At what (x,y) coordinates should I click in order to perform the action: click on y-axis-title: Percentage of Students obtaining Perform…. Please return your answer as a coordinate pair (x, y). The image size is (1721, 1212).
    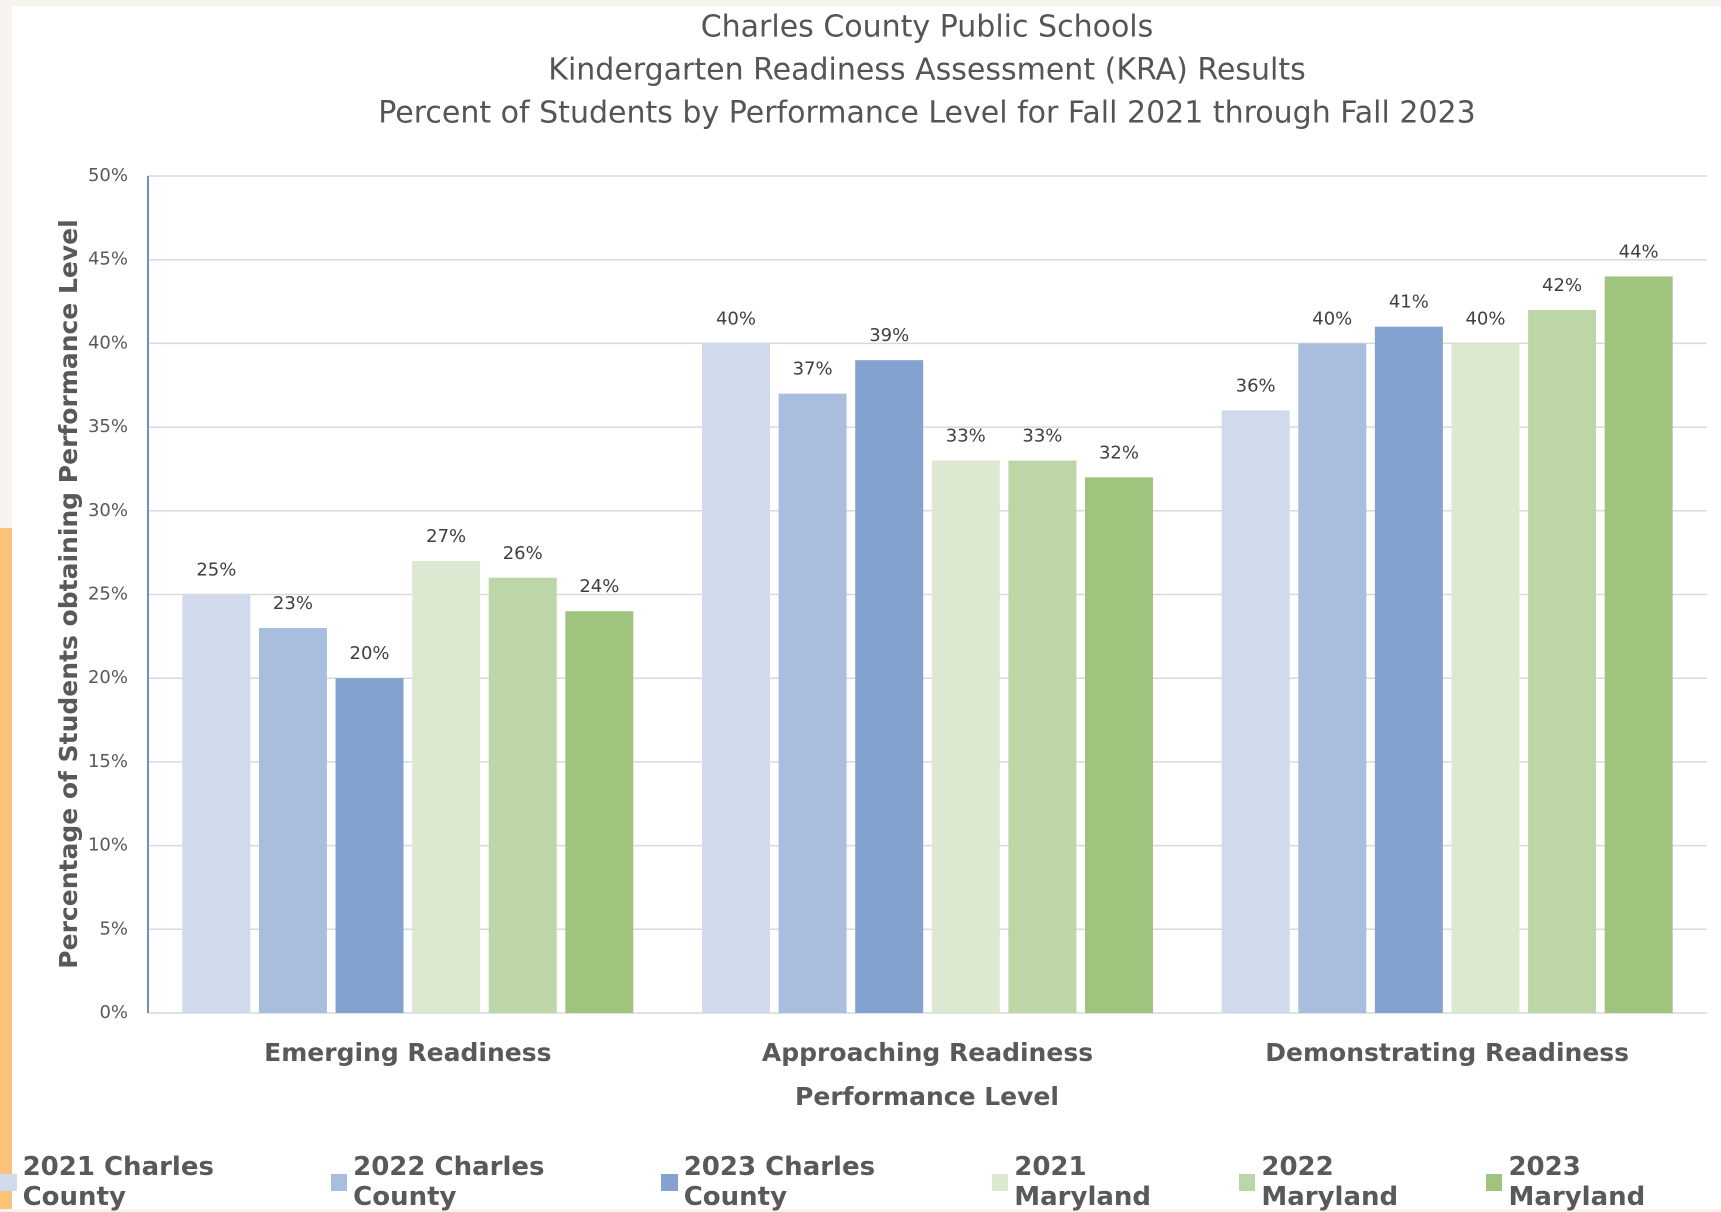
    Looking at the image, I should click on (68, 593).